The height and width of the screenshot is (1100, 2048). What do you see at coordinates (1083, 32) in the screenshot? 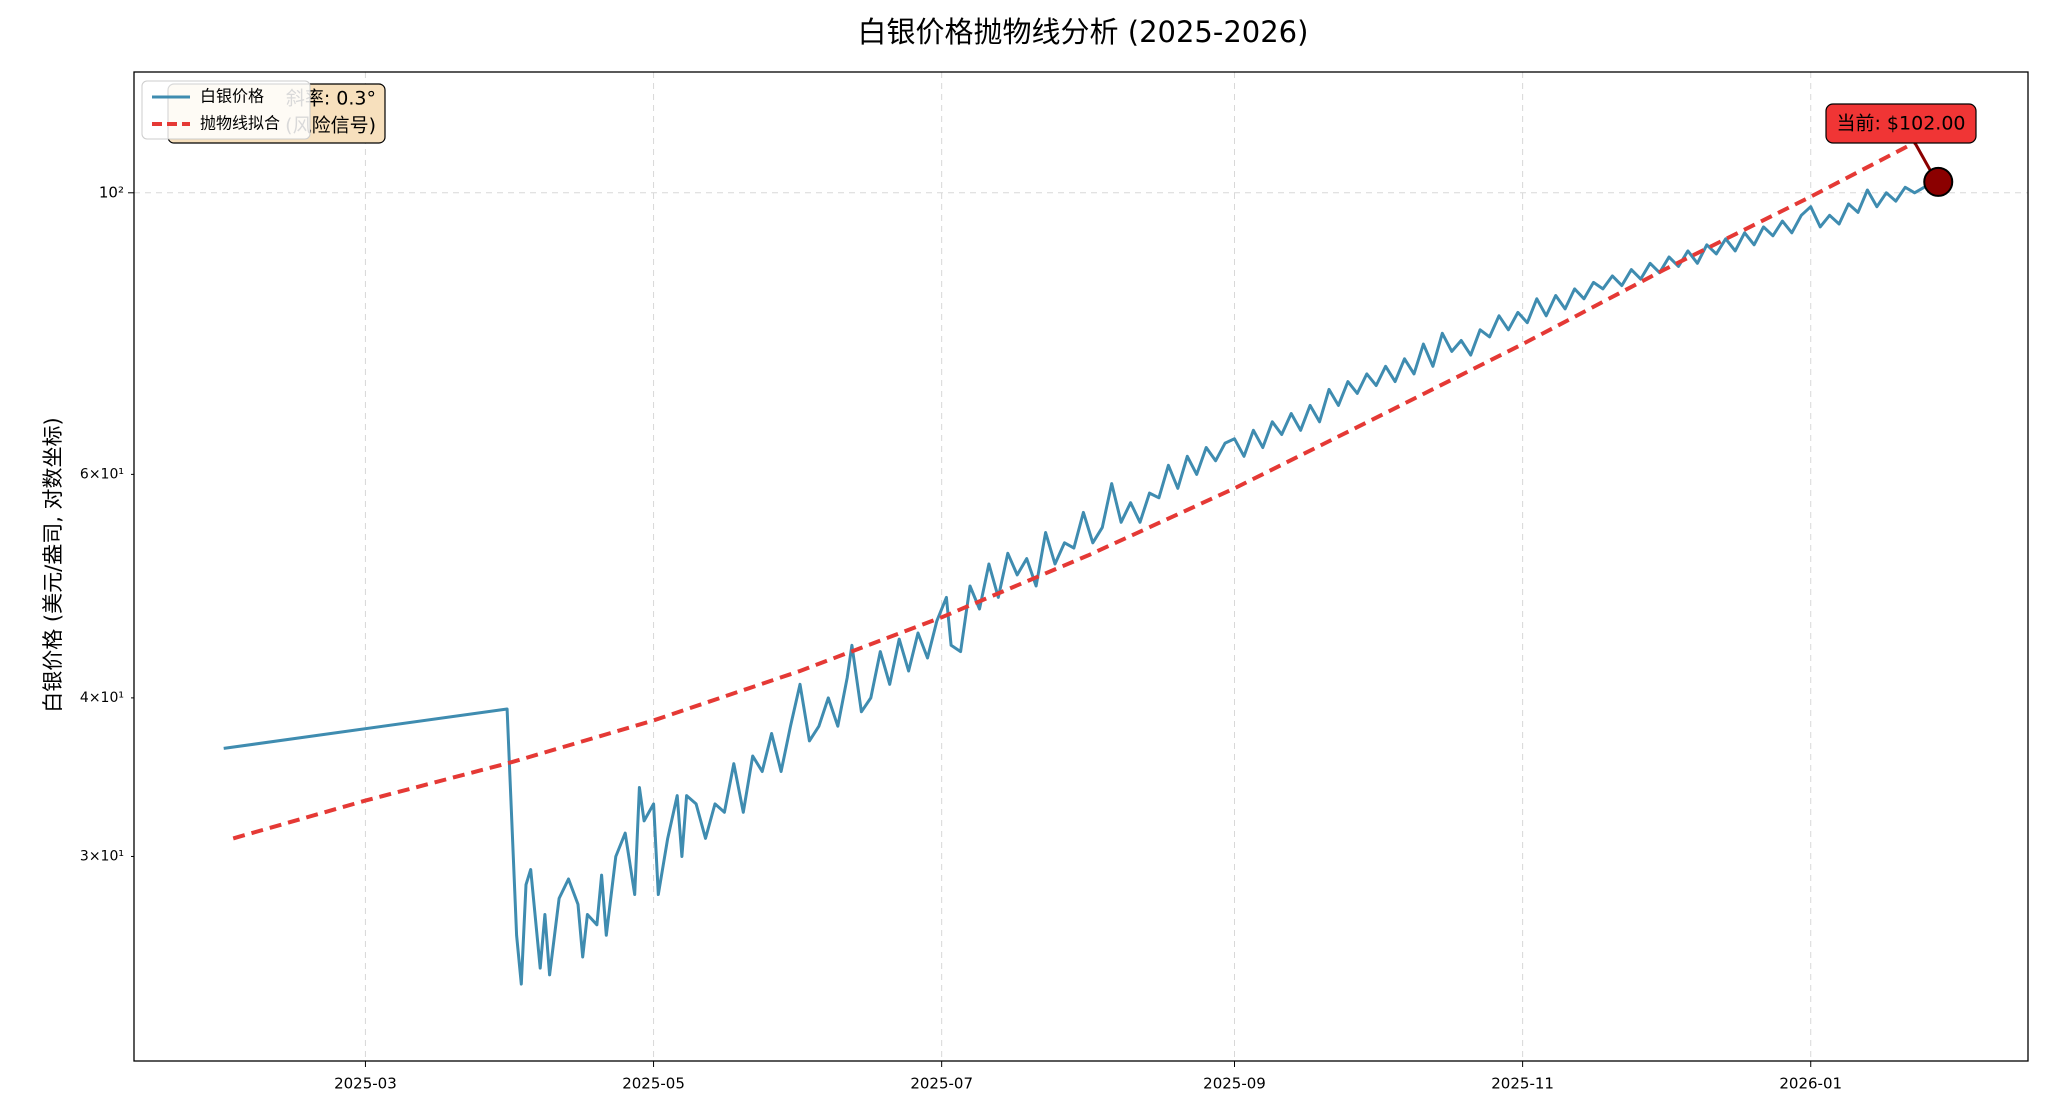
I see `chart-title: 白银价格抛物线分析 (2025-2026)` at bounding box center [1083, 32].